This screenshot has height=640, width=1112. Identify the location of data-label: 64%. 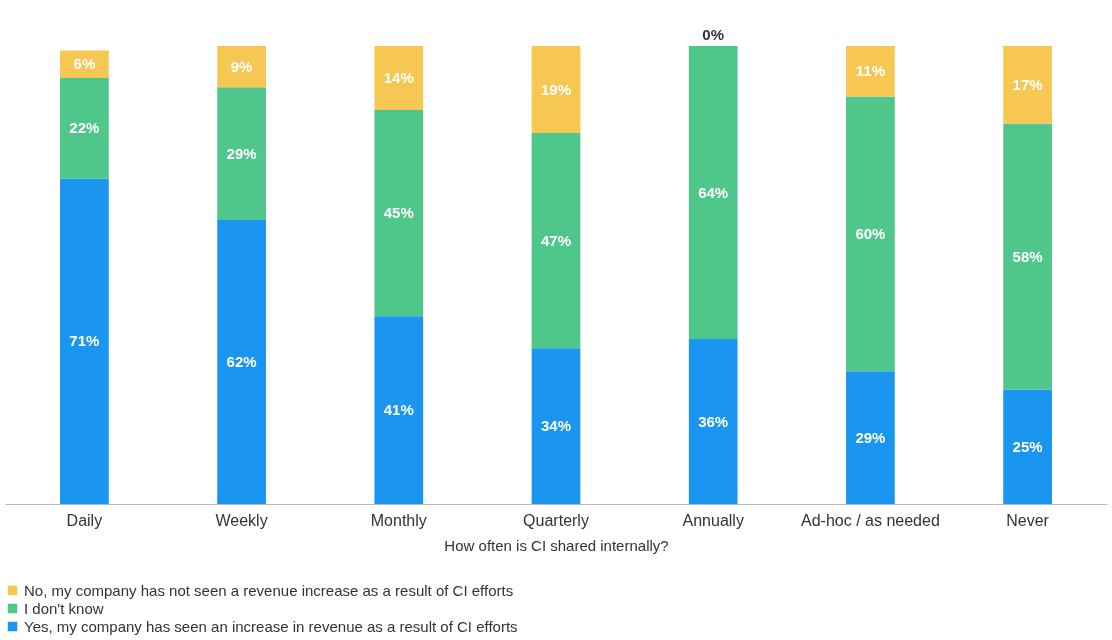
(713, 192).